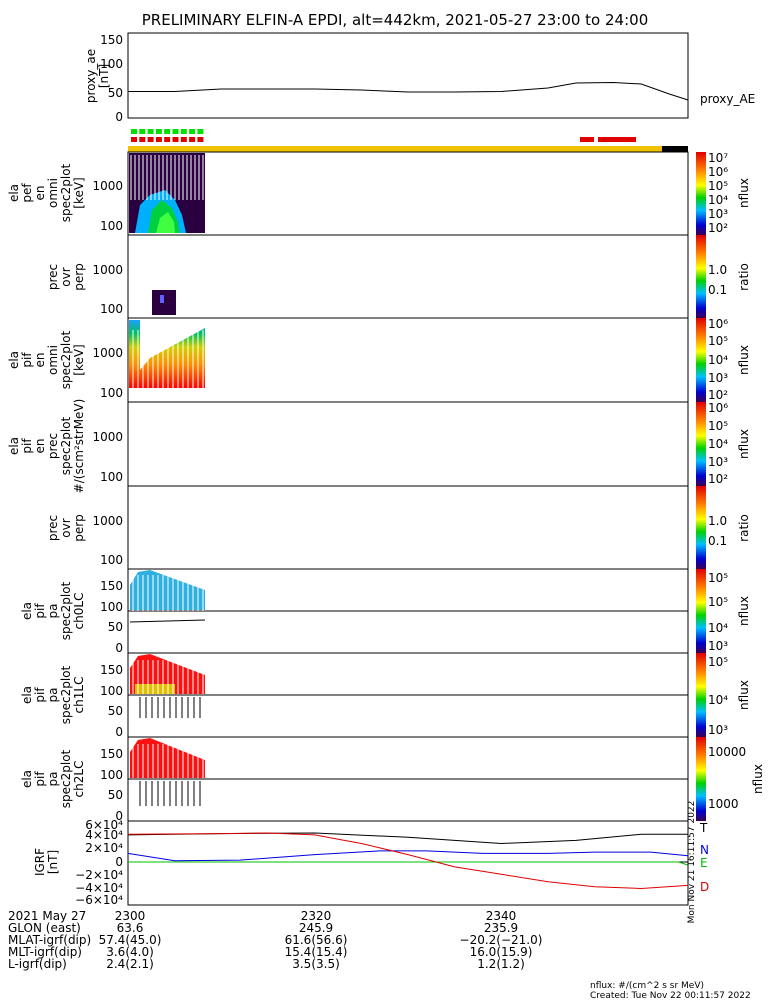  Describe the element at coordinates (130, 916) in the screenshot. I see `footer-value: 2300` at that location.